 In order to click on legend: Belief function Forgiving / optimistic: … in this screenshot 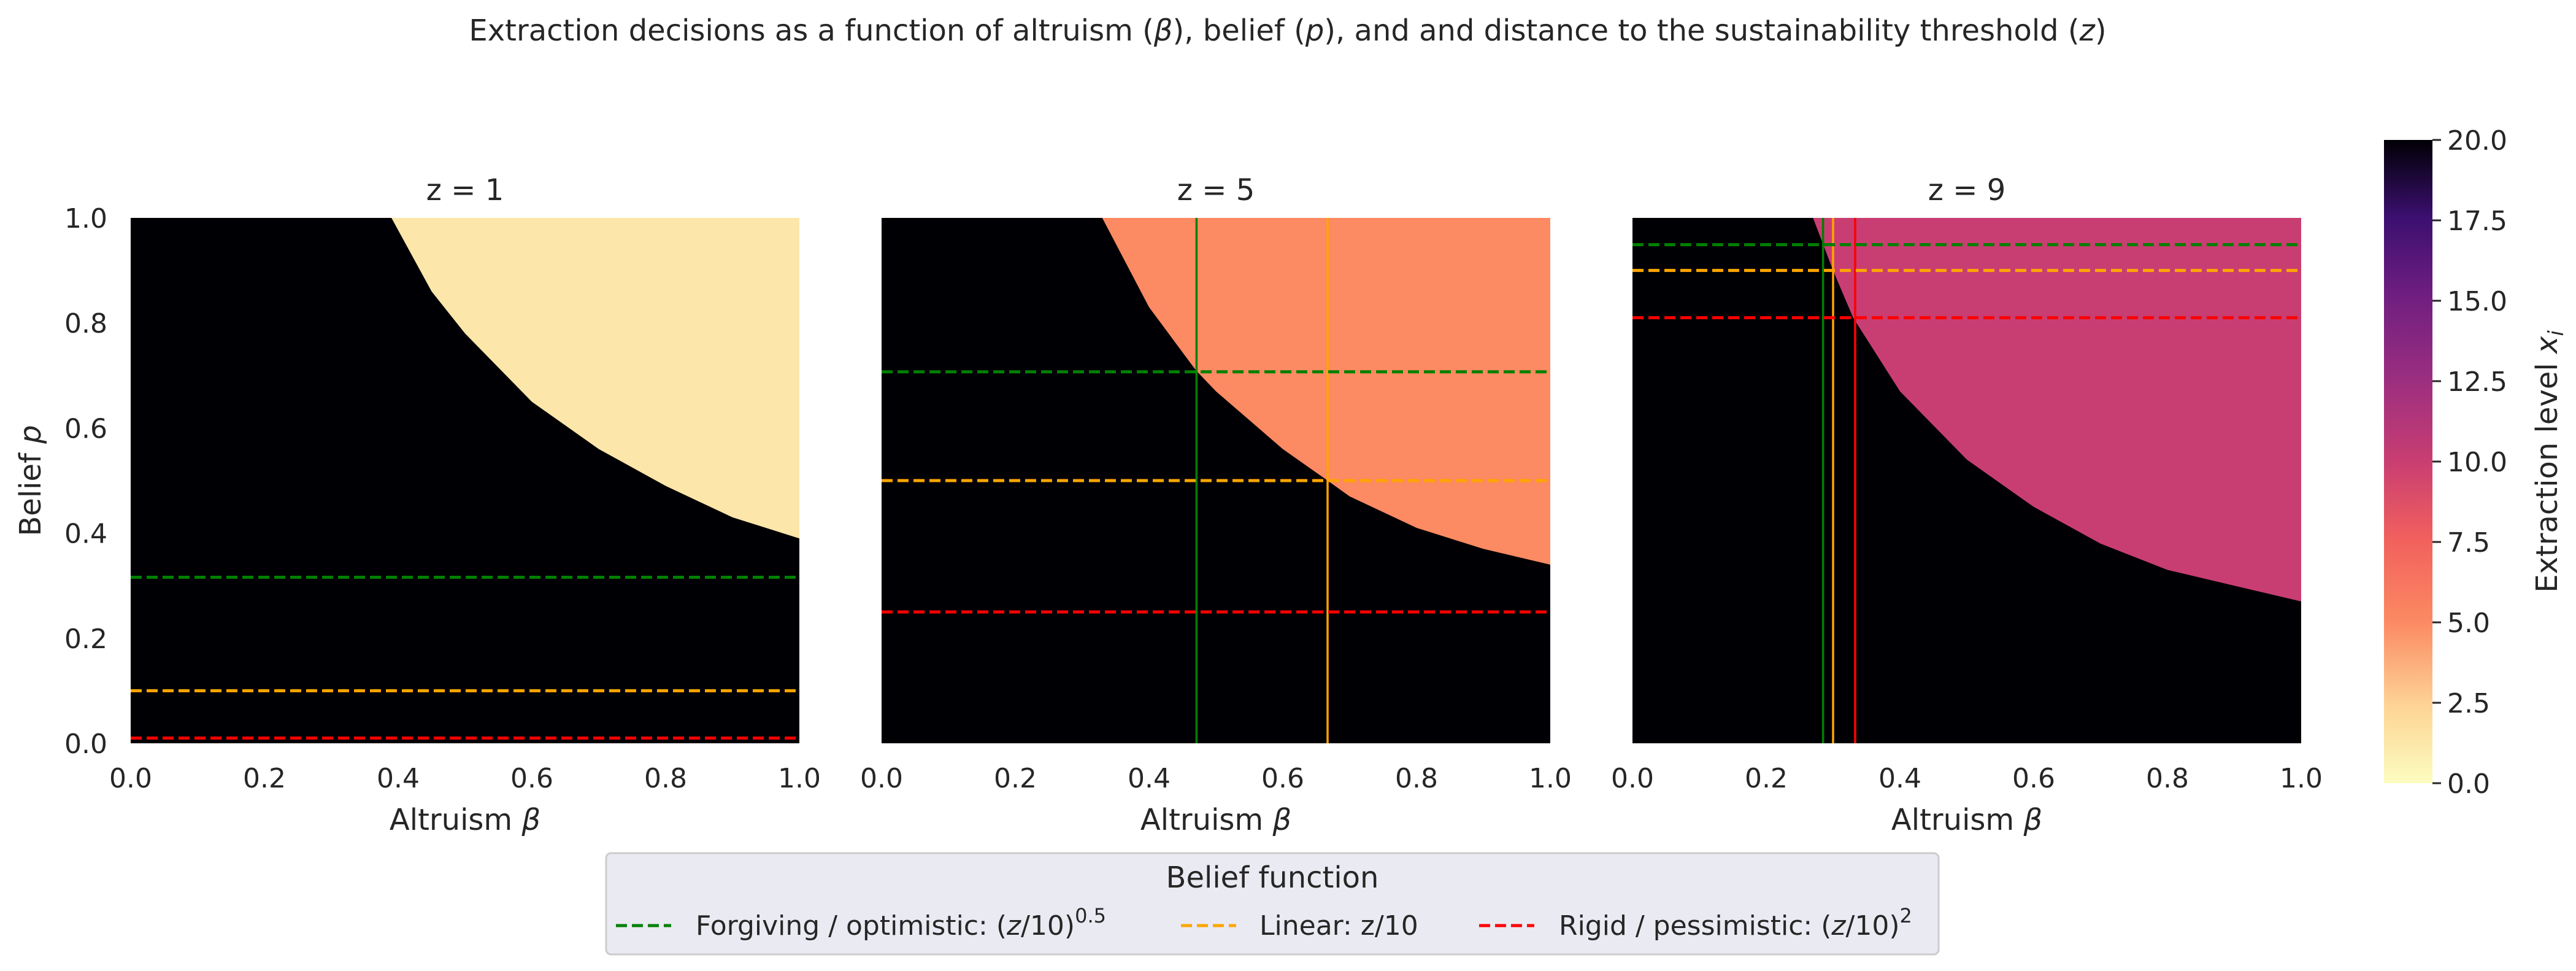, I will do `click(1272, 904)`.